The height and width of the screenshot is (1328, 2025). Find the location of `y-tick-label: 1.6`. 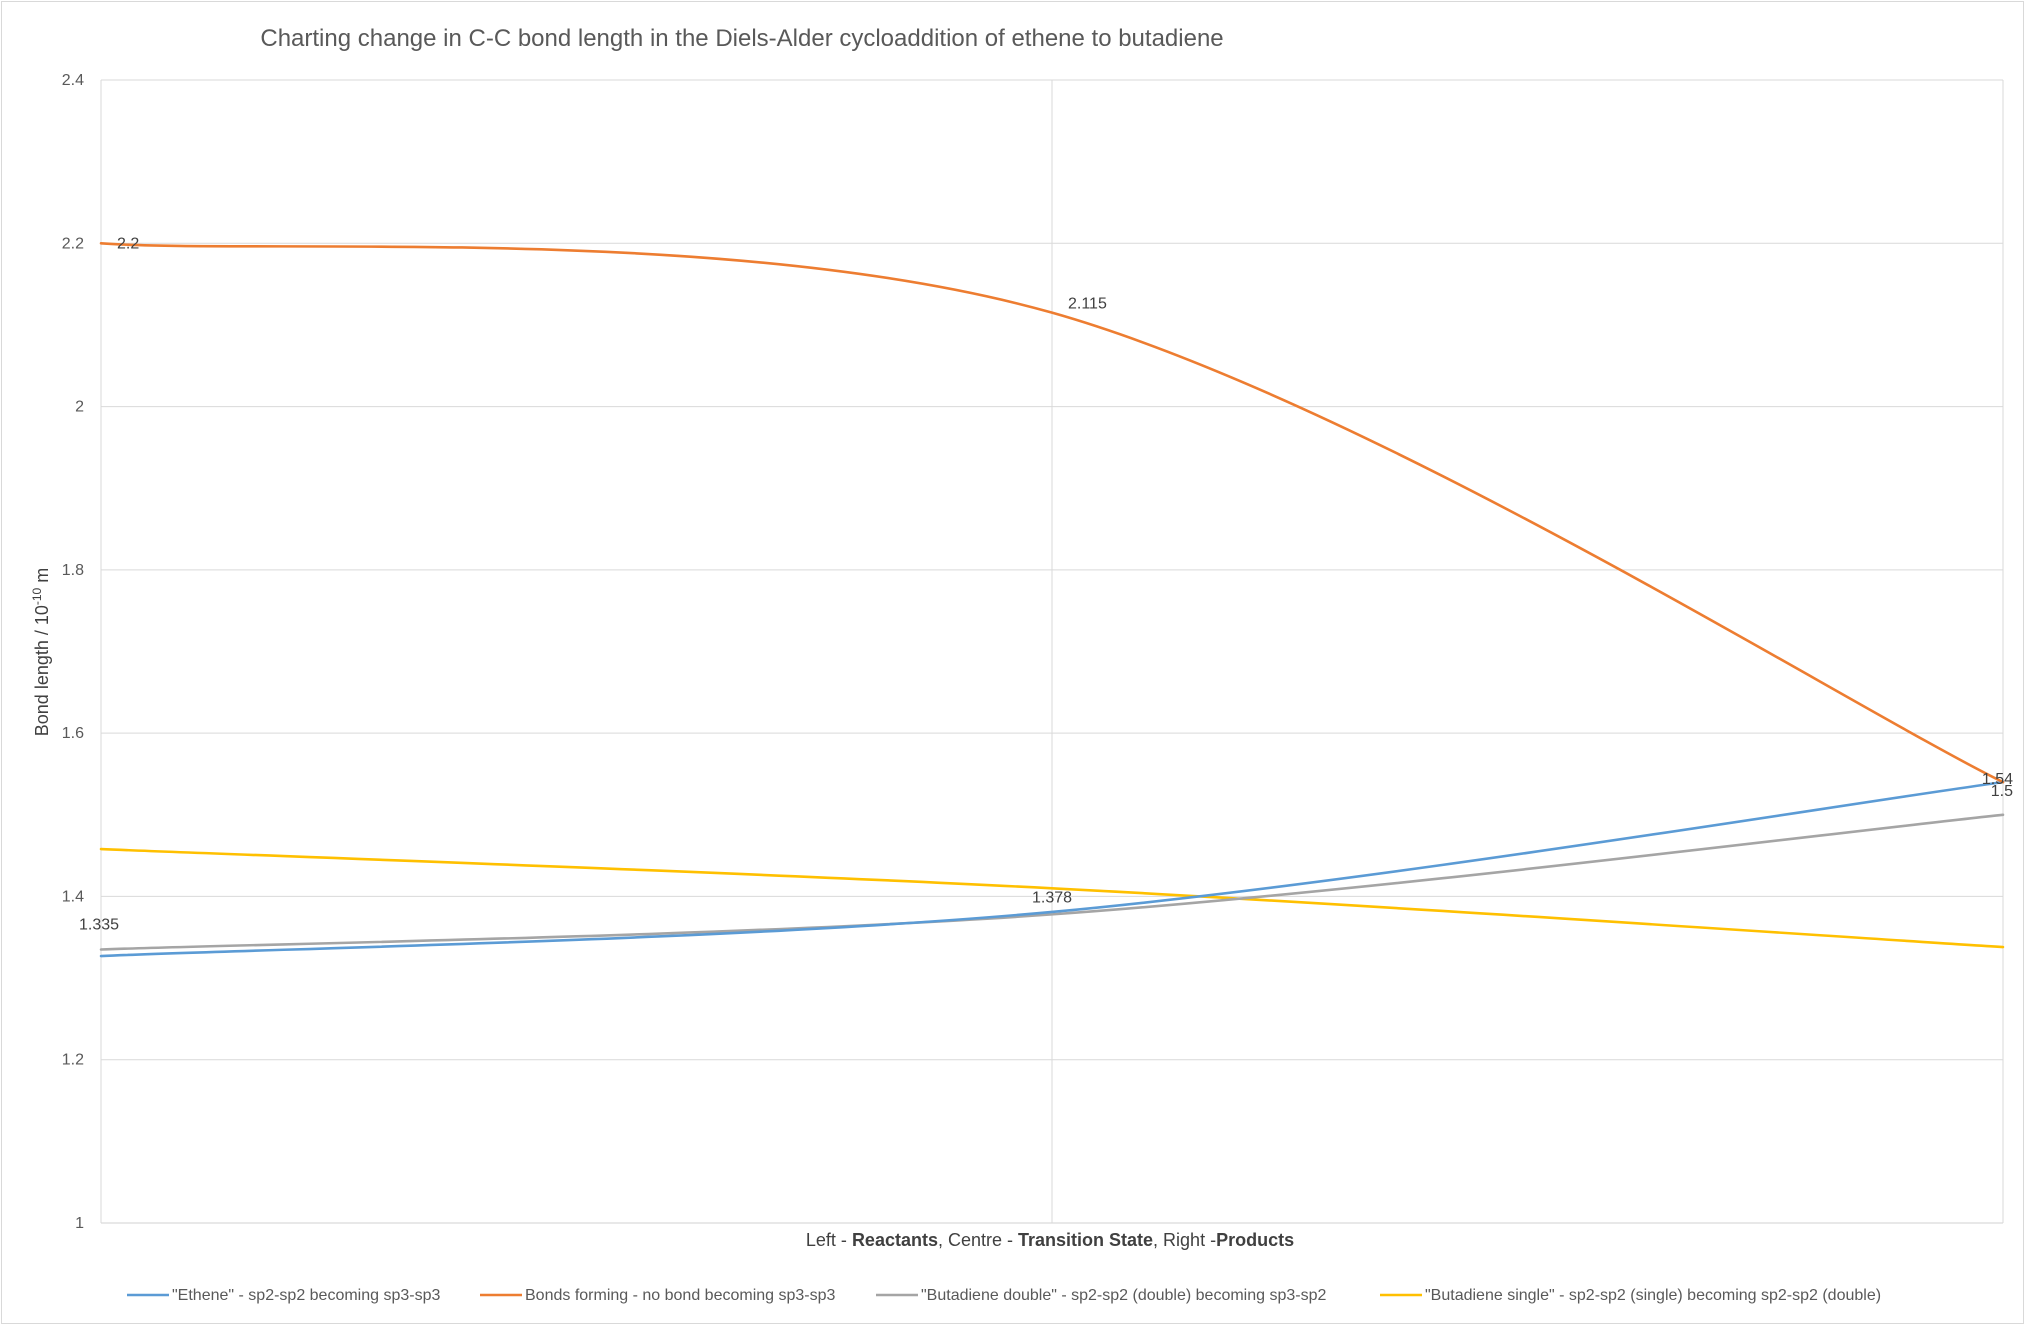

y-tick-label: 1.6 is located at coordinates (73, 733).